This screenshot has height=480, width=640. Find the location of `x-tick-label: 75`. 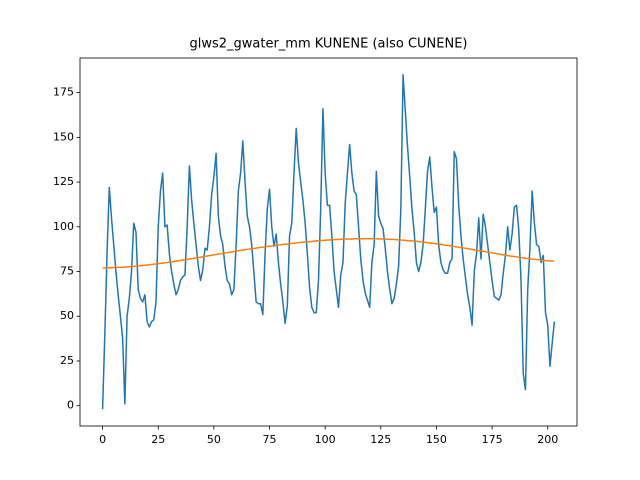

x-tick-label: 75 is located at coordinates (270, 439).